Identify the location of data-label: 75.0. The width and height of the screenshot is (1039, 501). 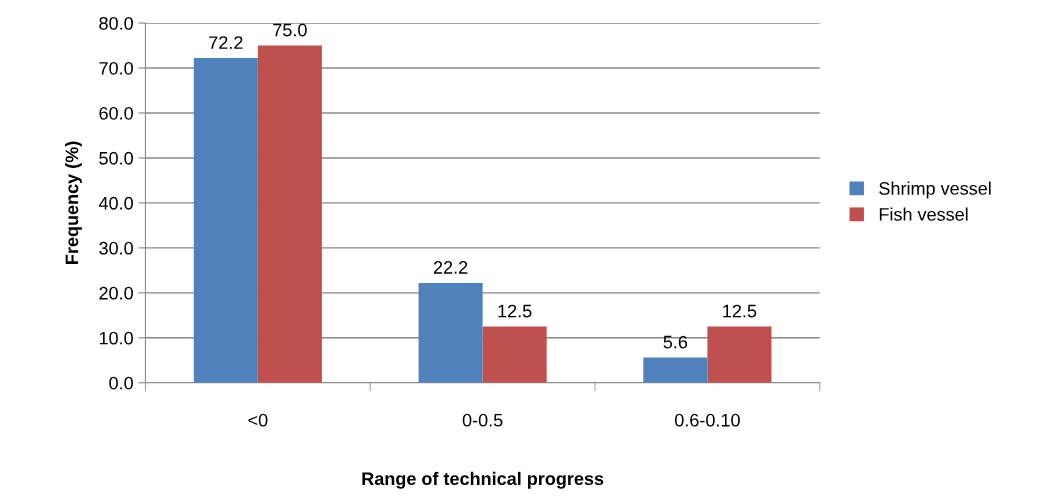
(290, 30).